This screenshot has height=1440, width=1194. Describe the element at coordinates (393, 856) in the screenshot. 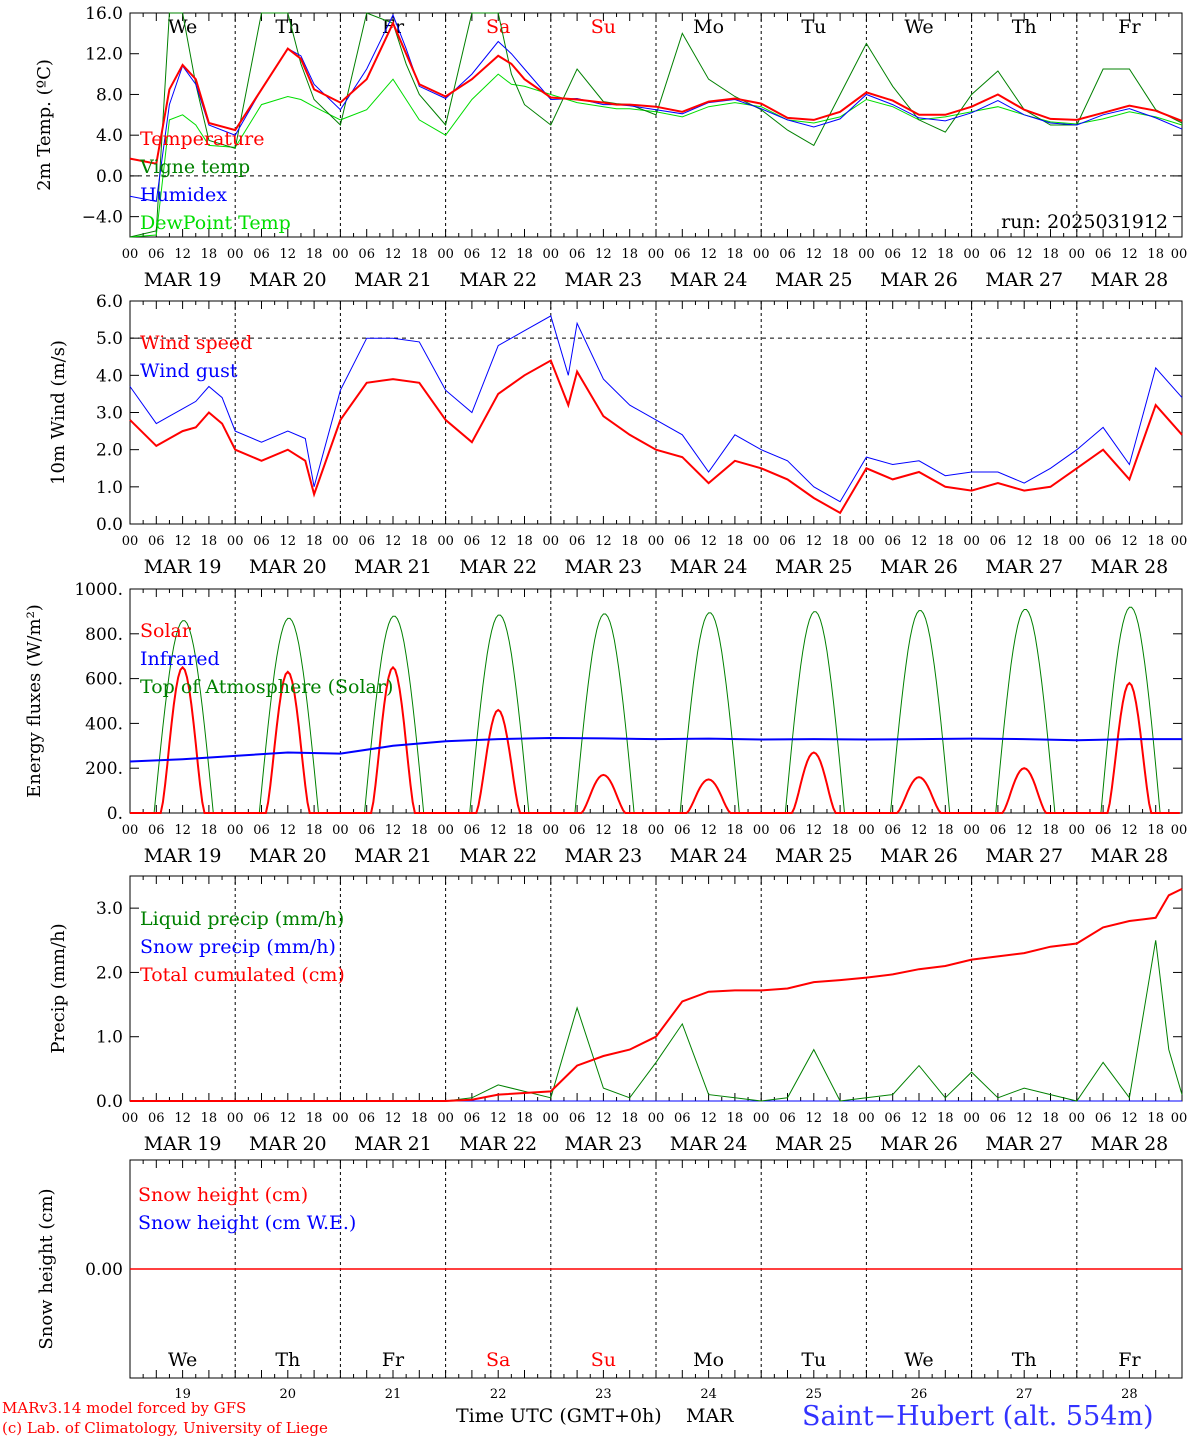

I see `panel-3-date-label: MAR 21` at that location.